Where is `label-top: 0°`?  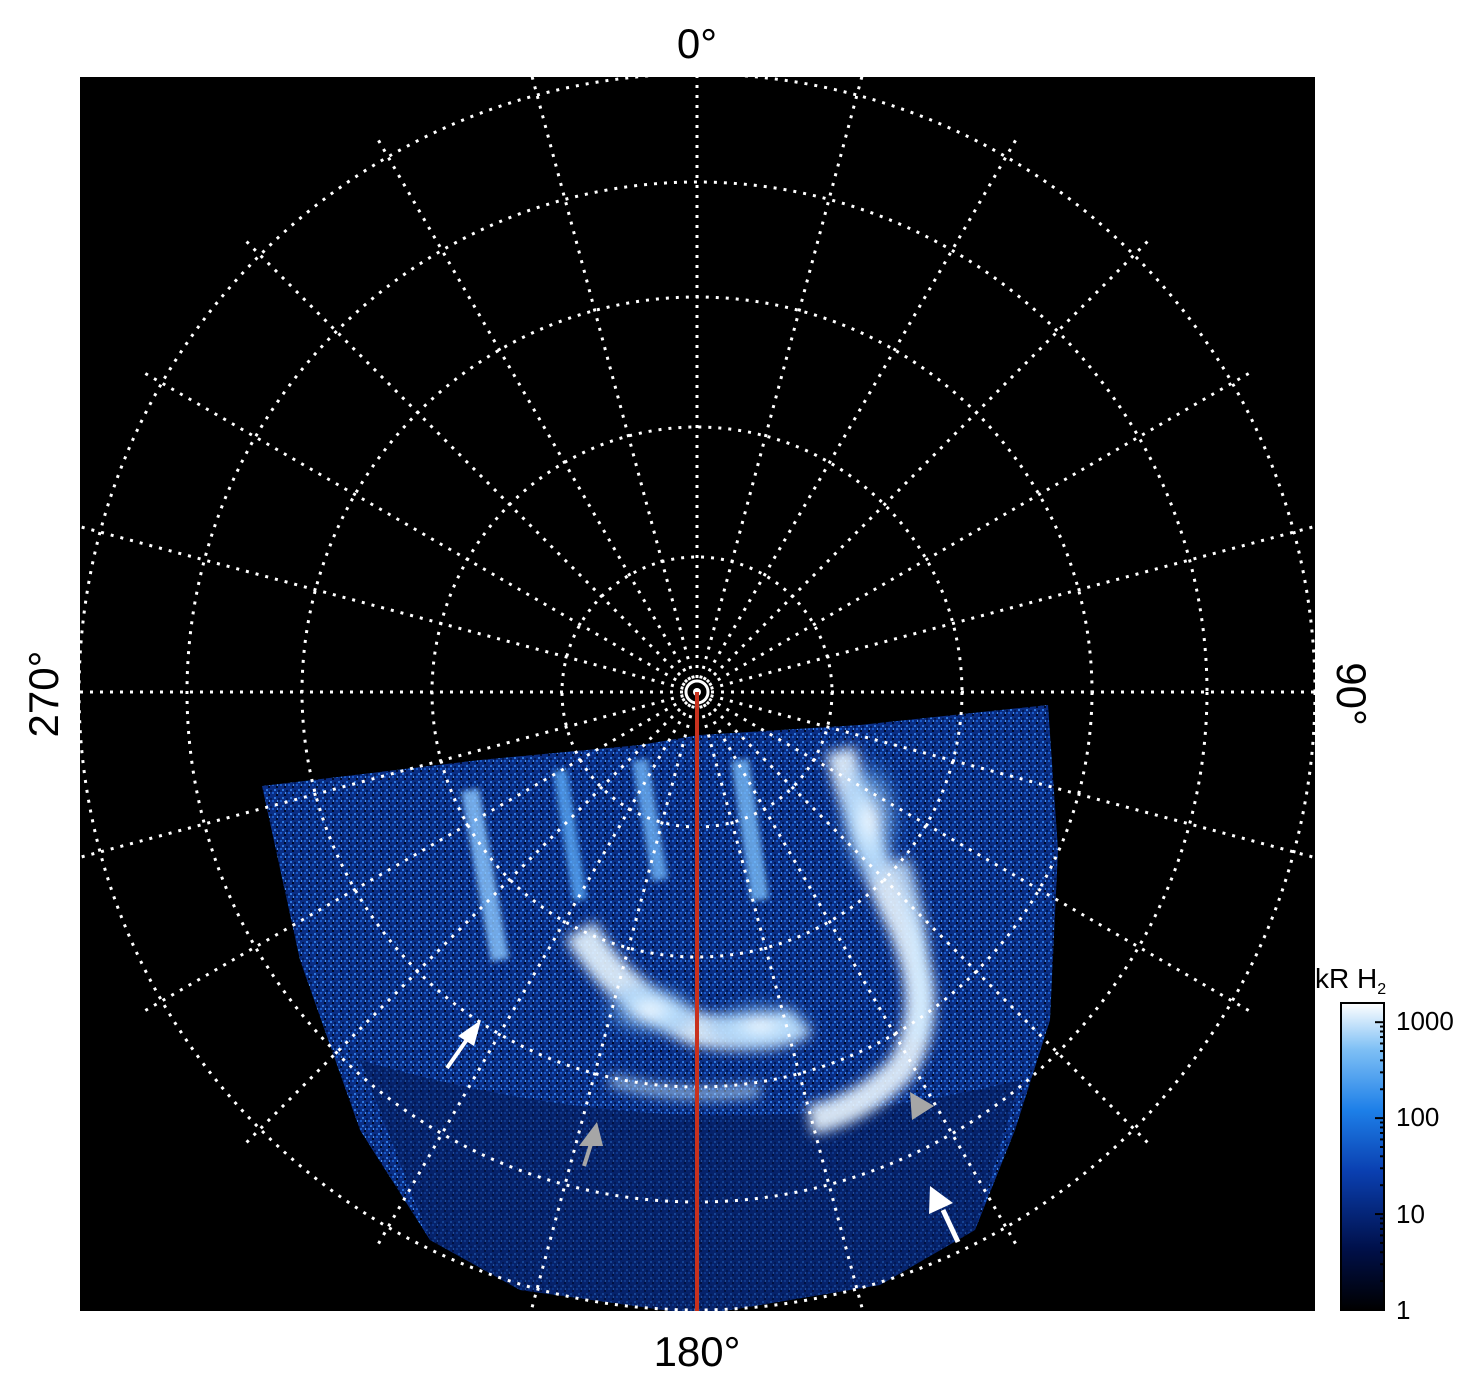 label-top: 0° is located at coordinates (697, 43).